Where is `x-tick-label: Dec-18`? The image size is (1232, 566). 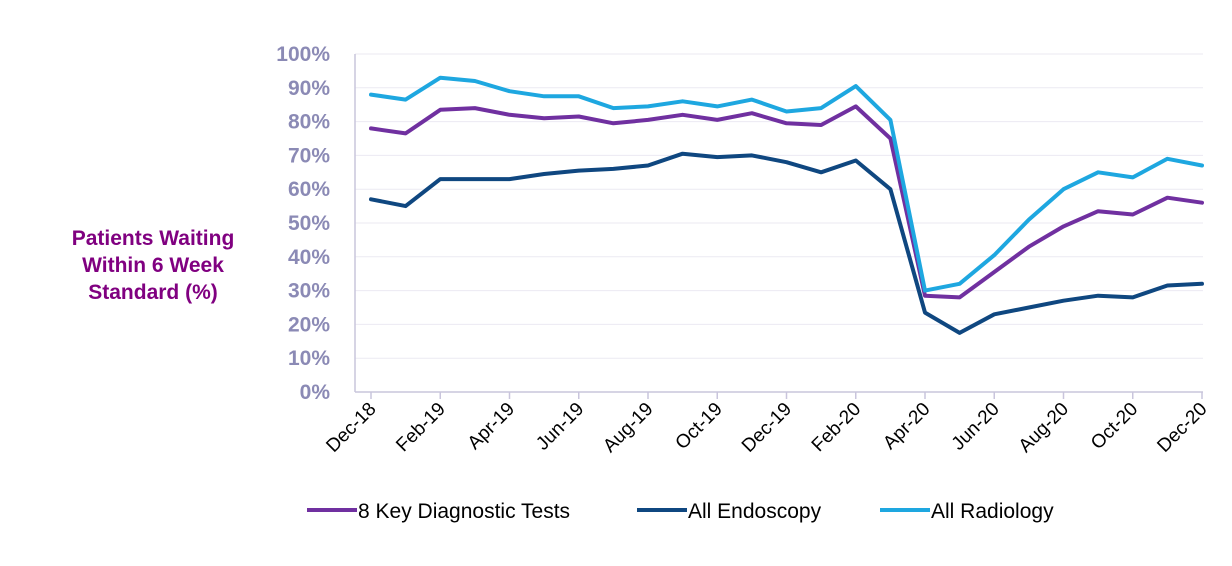
x-tick-label: Dec-18 is located at coordinates (351, 428).